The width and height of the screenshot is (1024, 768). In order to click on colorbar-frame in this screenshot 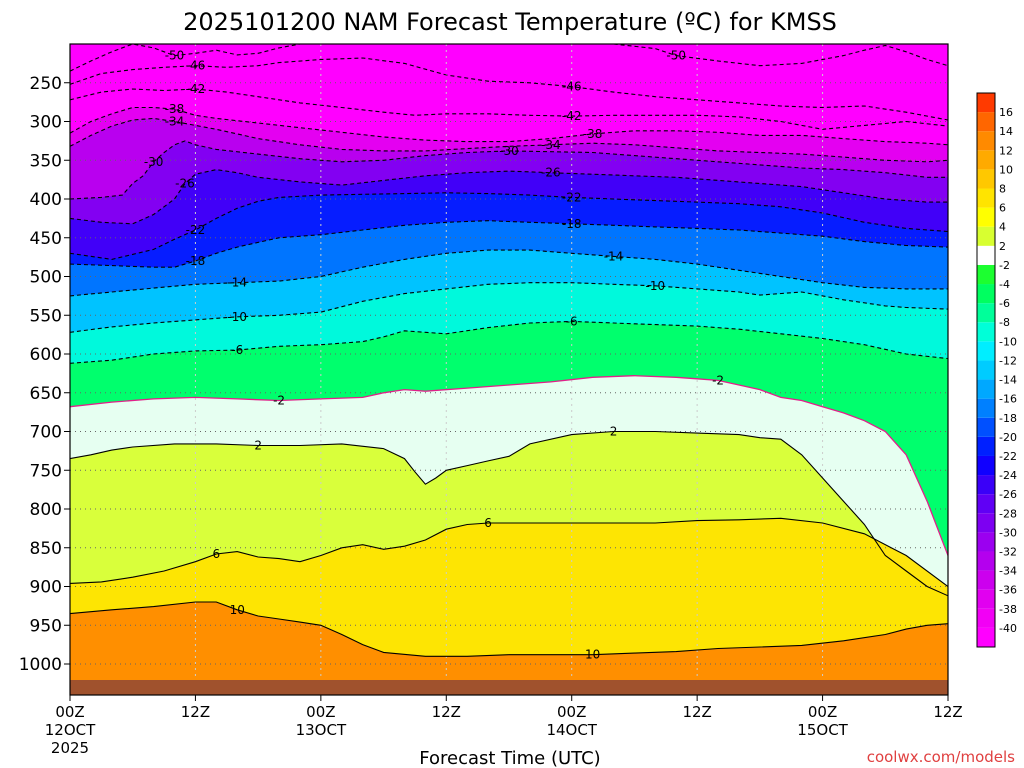, I will do `click(986, 370)`.